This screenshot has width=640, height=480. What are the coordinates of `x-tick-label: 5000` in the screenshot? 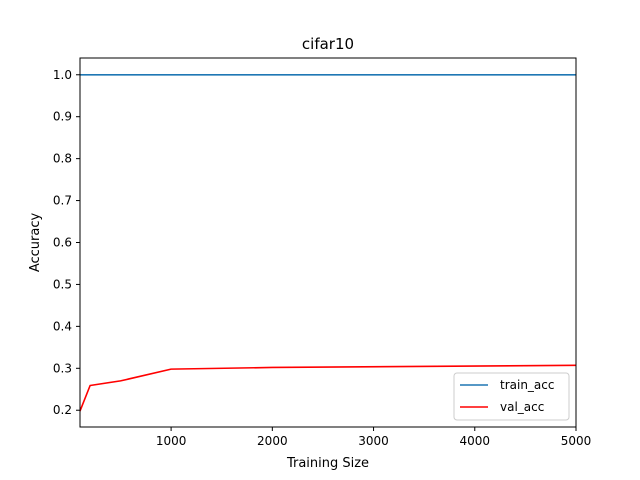 It's located at (576, 441).